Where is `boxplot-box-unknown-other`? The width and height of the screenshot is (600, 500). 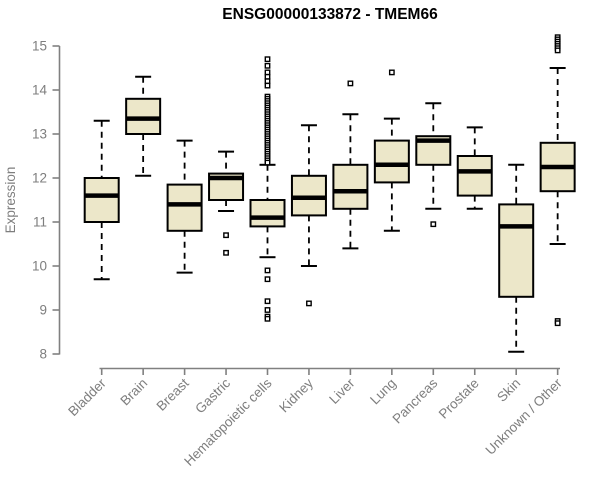 boxplot-box-unknown-other is located at coordinates (557, 180).